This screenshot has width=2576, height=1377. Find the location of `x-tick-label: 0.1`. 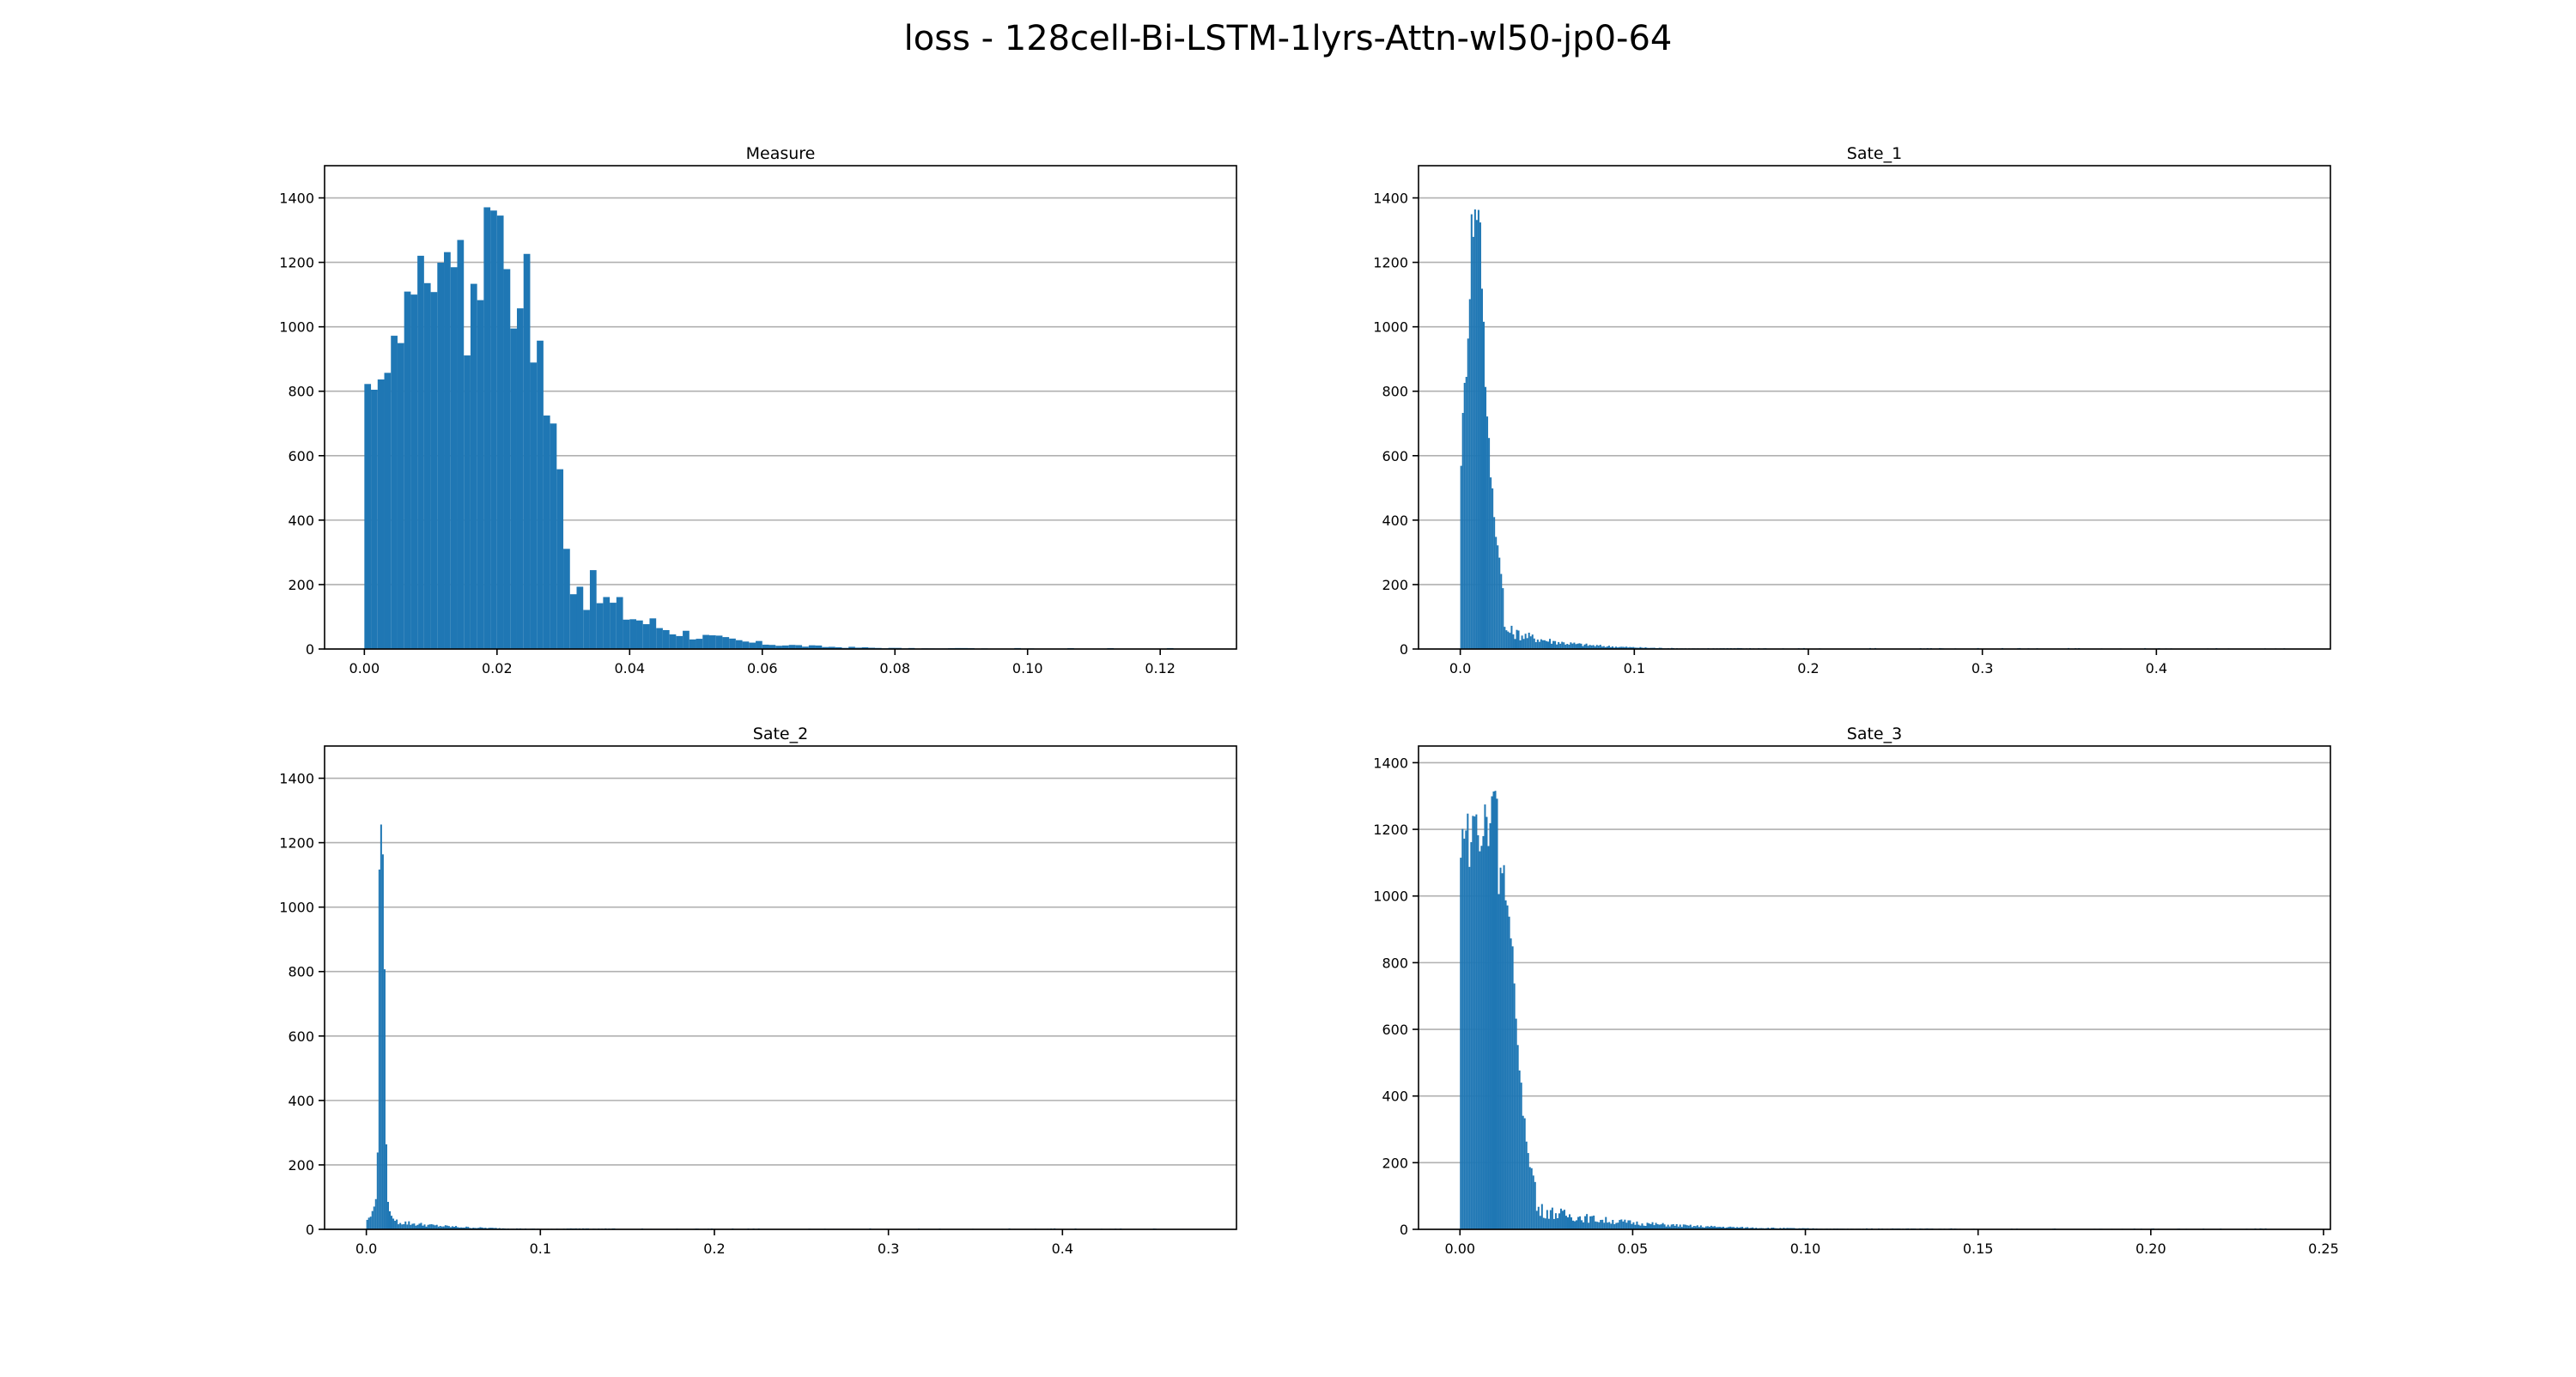

x-tick-label: 0.1 is located at coordinates (1634, 668).